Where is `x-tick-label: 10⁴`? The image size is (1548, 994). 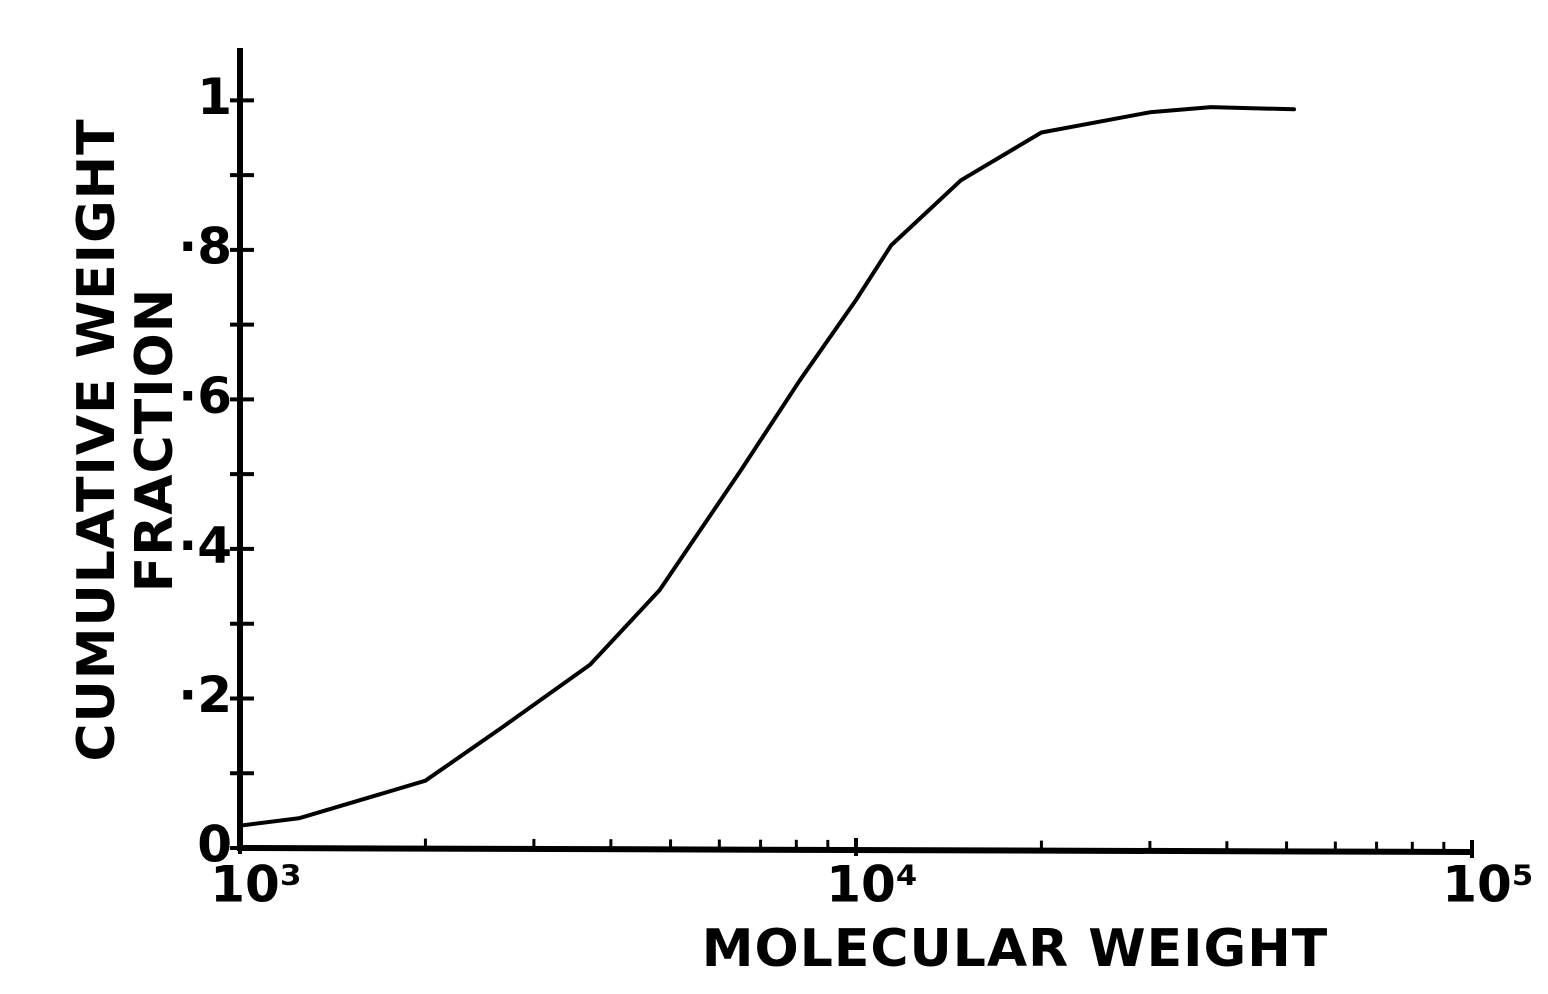 x-tick-label: 10⁴ is located at coordinates (871, 885).